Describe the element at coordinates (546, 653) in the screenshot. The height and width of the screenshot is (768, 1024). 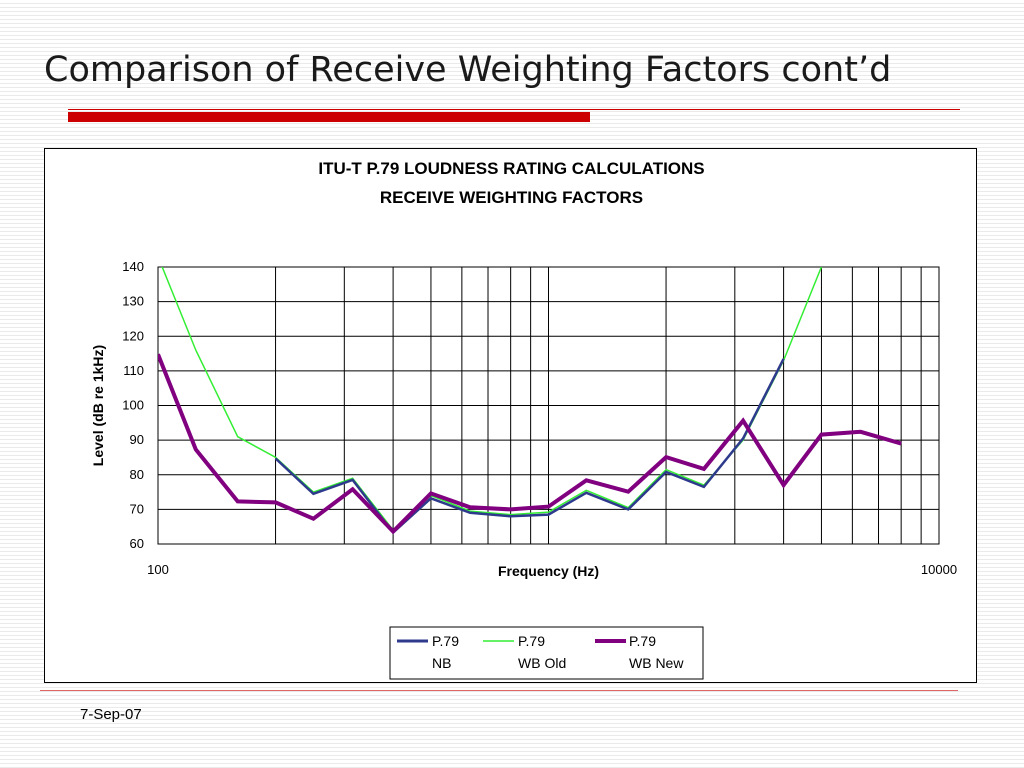
I see `legend-box` at that location.